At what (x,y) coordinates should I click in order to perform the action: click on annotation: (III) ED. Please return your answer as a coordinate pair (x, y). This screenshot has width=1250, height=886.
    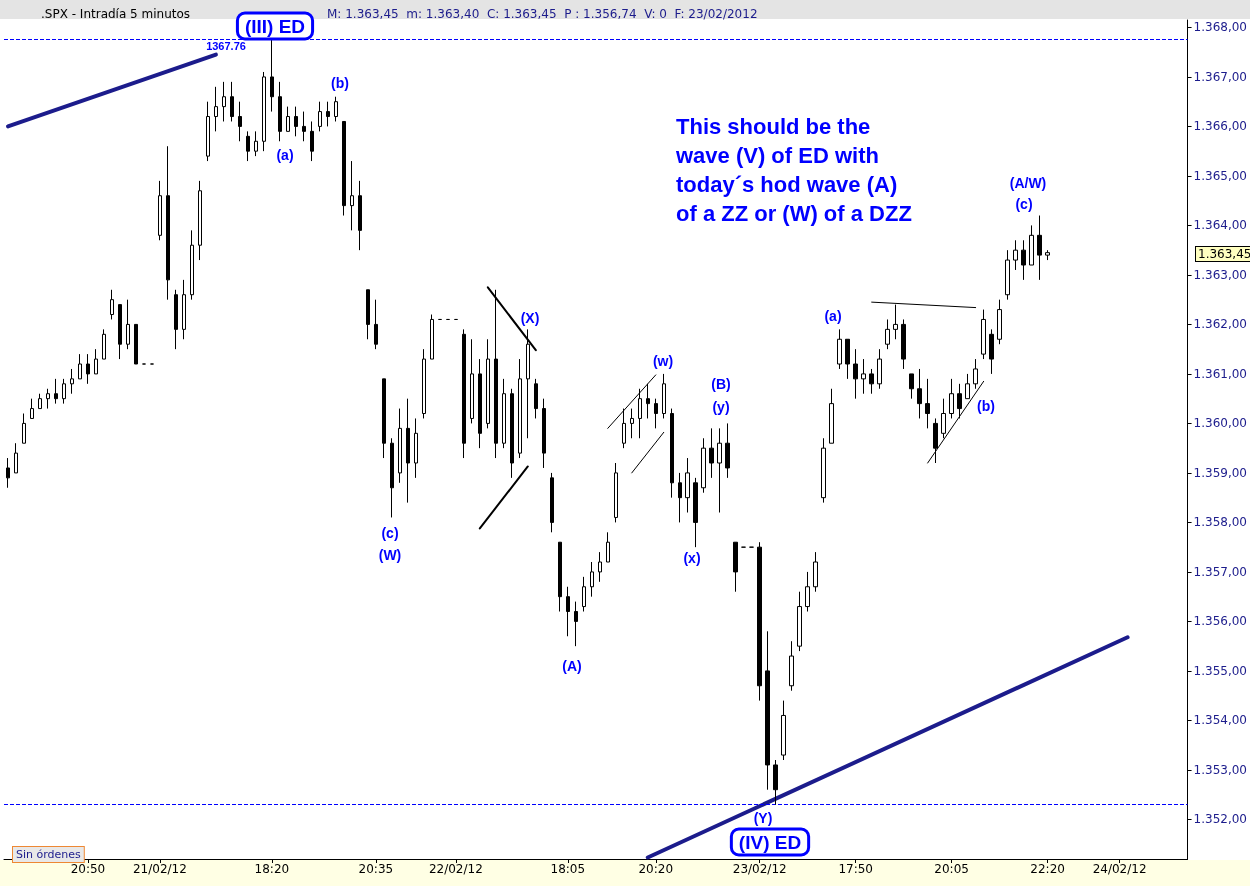
    Looking at the image, I should click on (275, 26).